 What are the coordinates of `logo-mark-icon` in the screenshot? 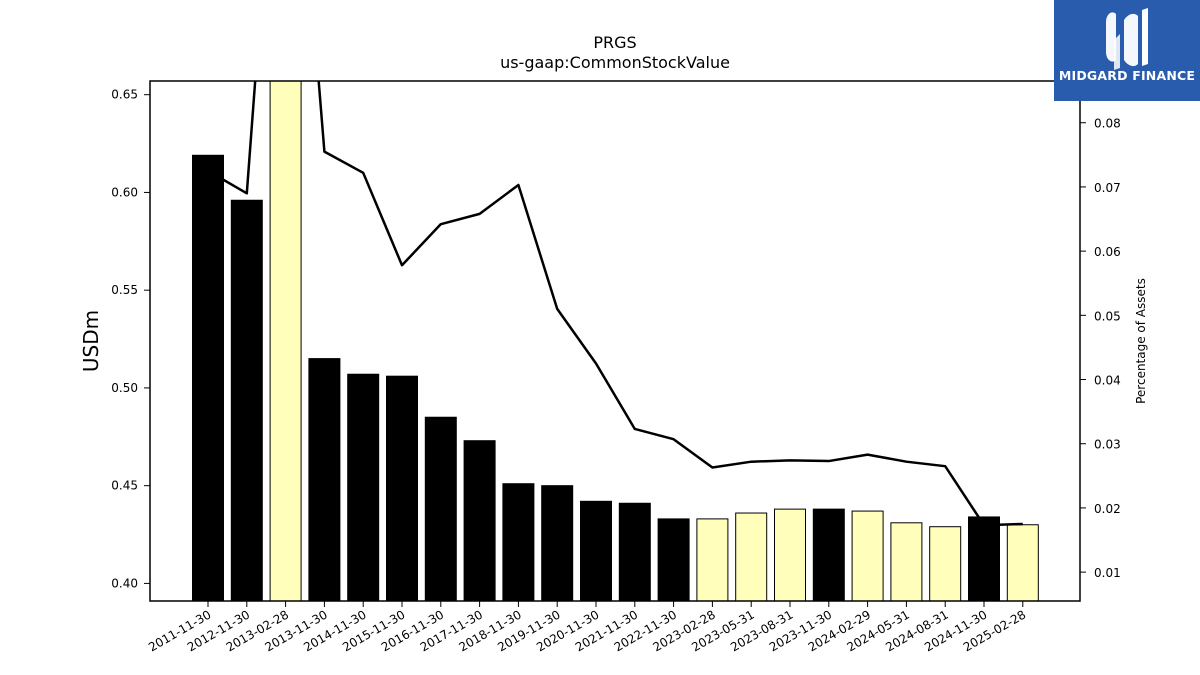 It's located at (1127, 39).